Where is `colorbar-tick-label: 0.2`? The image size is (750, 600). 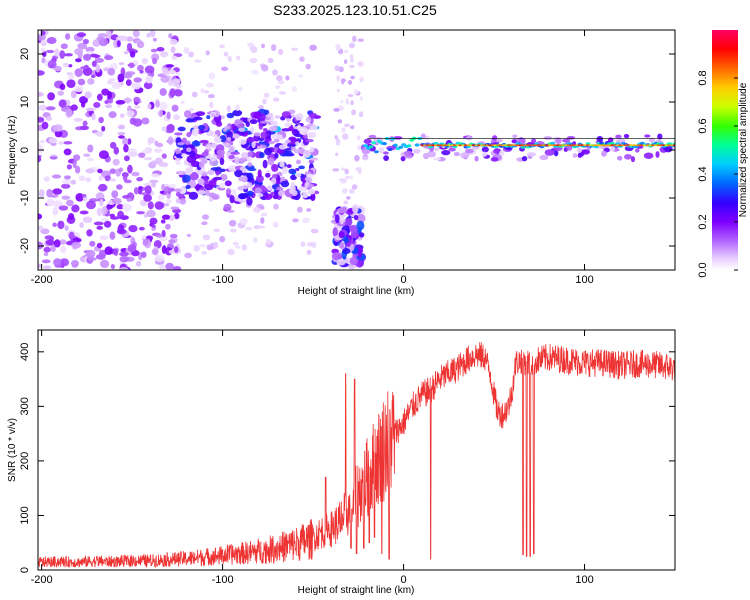 colorbar-tick-label: 0.2 is located at coordinates (703, 221).